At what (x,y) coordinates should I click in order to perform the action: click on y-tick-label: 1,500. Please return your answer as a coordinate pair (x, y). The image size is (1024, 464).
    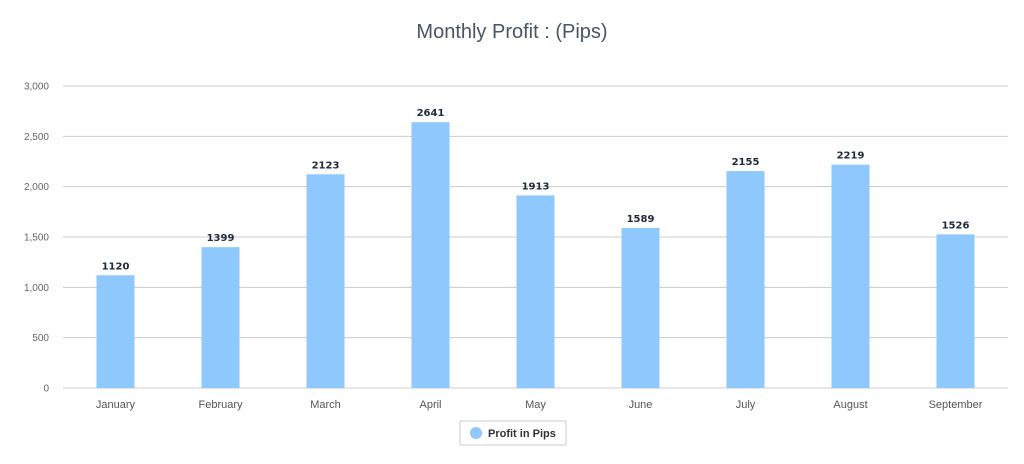
    Looking at the image, I should click on (36, 238).